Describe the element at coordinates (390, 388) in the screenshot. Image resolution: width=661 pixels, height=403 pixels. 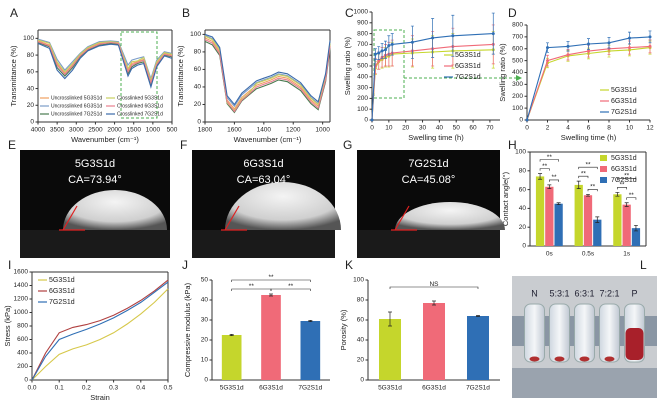
I see `x-tick-label: 5G3S1d` at that location.